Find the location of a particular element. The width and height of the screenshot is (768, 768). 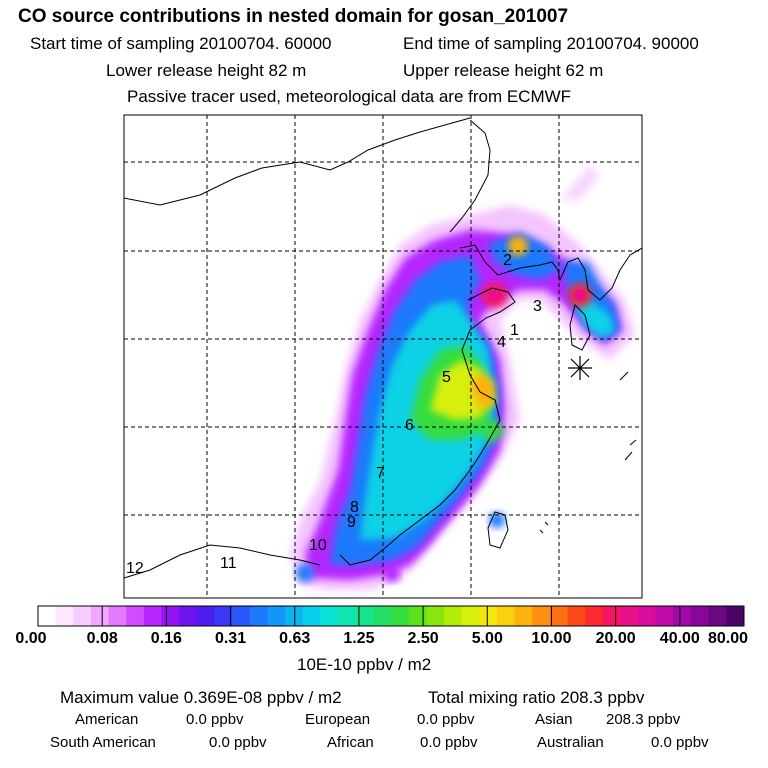

colorbar-units: 10E-10 ppbv / m2 is located at coordinates (364, 664).